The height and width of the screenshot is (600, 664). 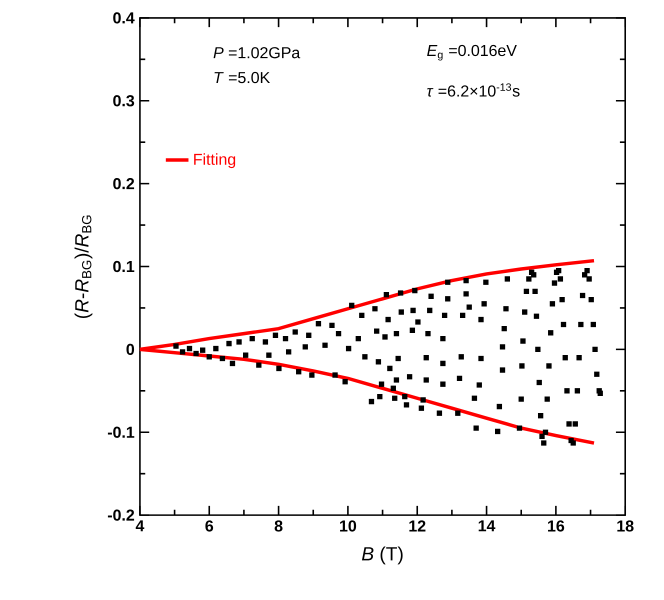 I want to click on x-tick-label: 14, so click(x=487, y=526).